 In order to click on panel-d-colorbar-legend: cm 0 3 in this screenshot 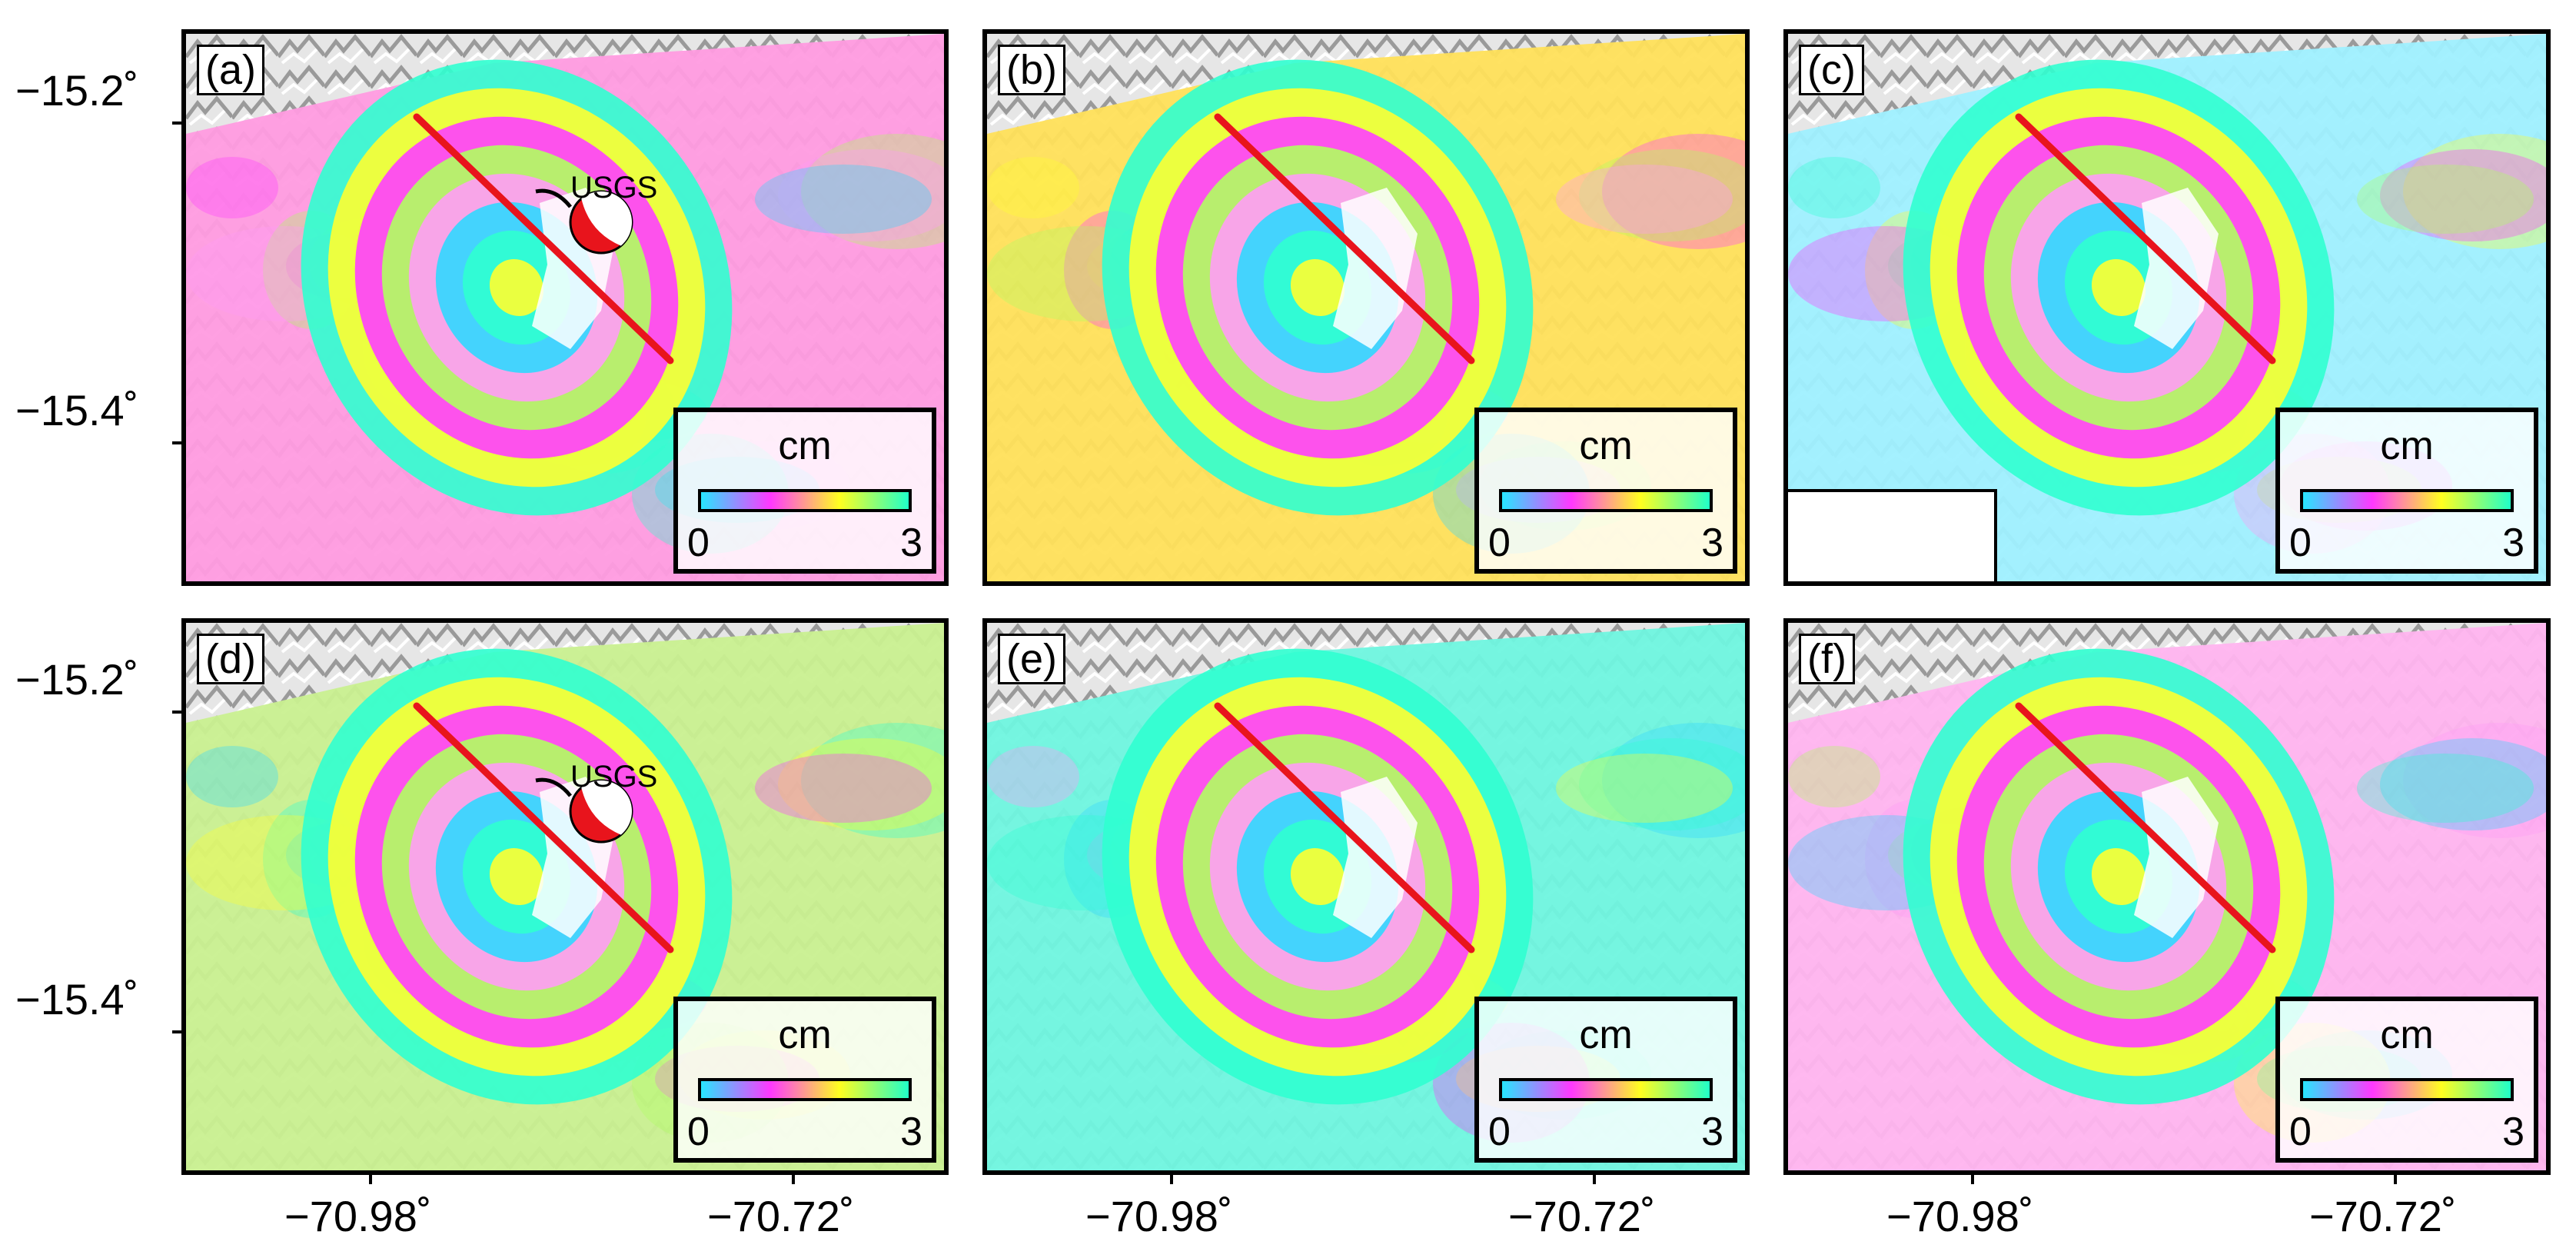, I will do `click(804, 1080)`.